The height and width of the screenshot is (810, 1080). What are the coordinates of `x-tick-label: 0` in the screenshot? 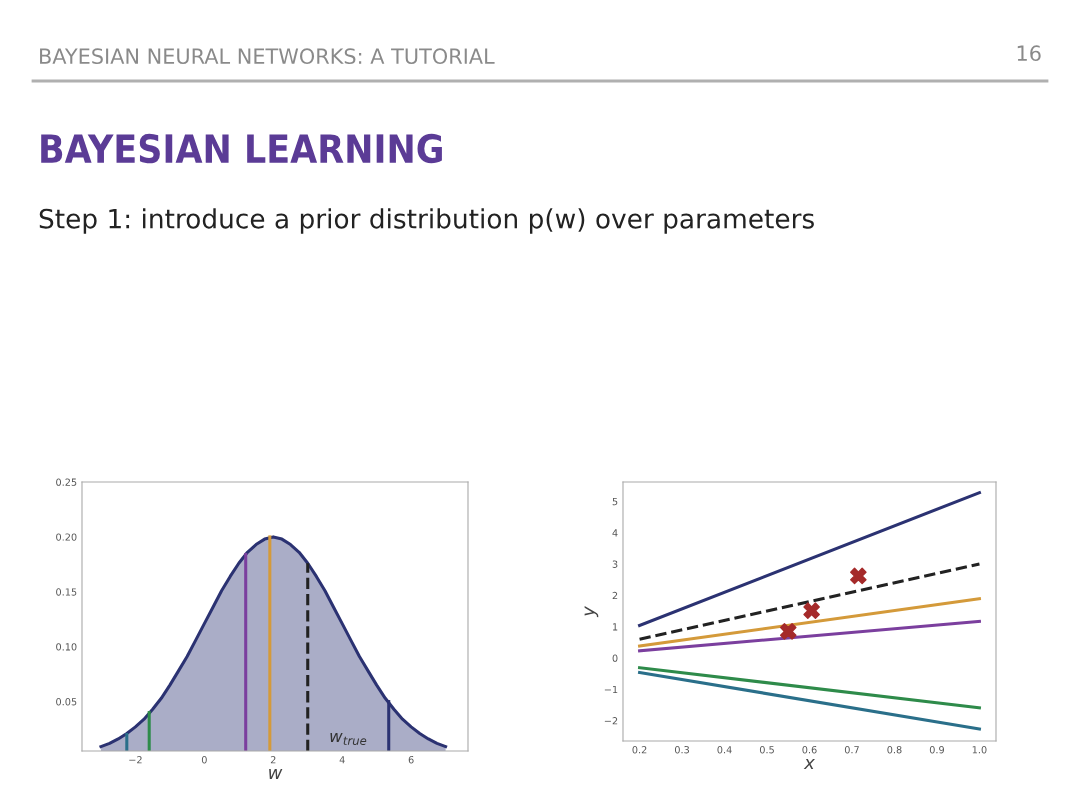 It's located at (204, 760).